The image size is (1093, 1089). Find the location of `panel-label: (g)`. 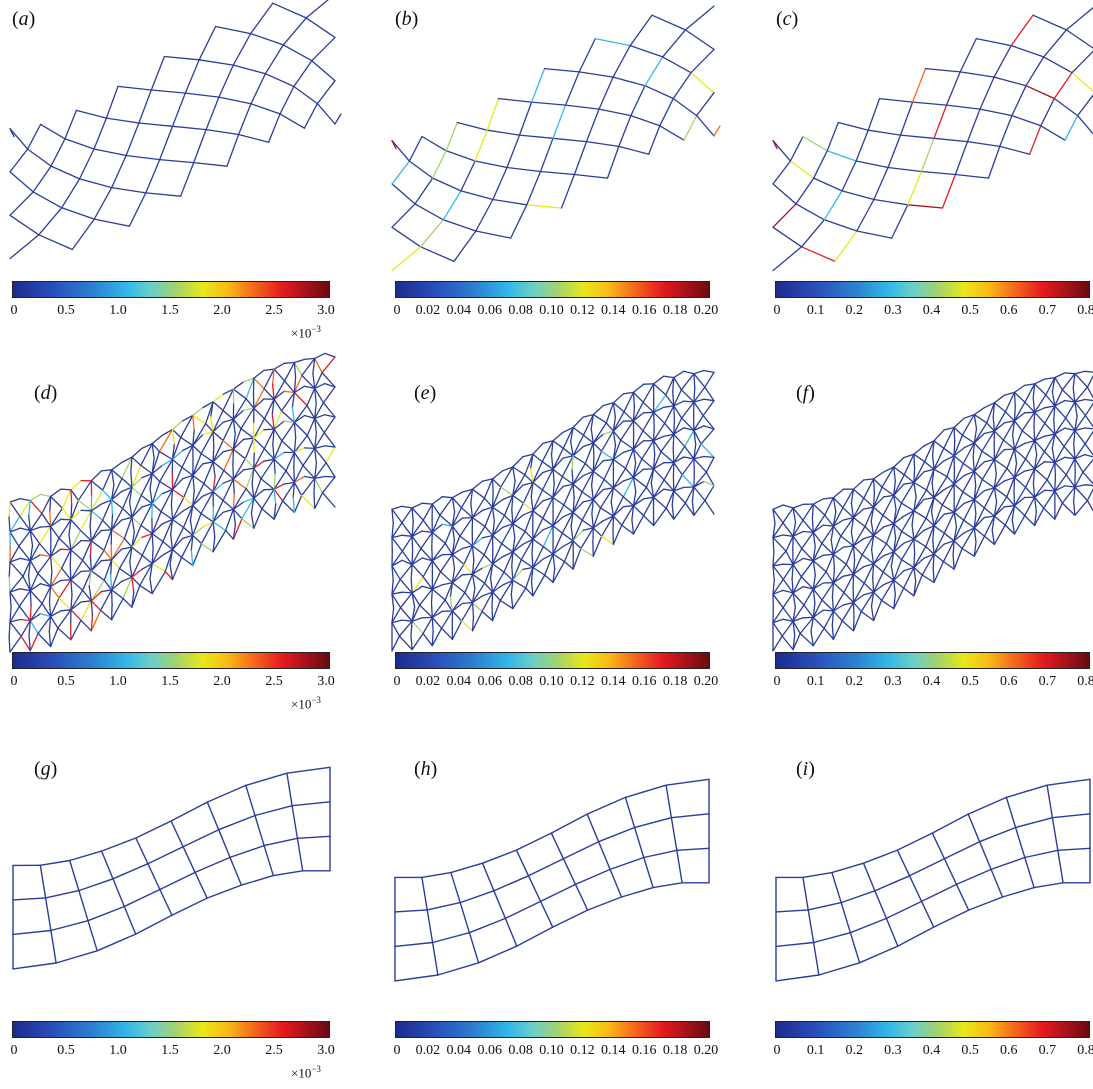

panel-label: (g) is located at coordinates (46, 769).